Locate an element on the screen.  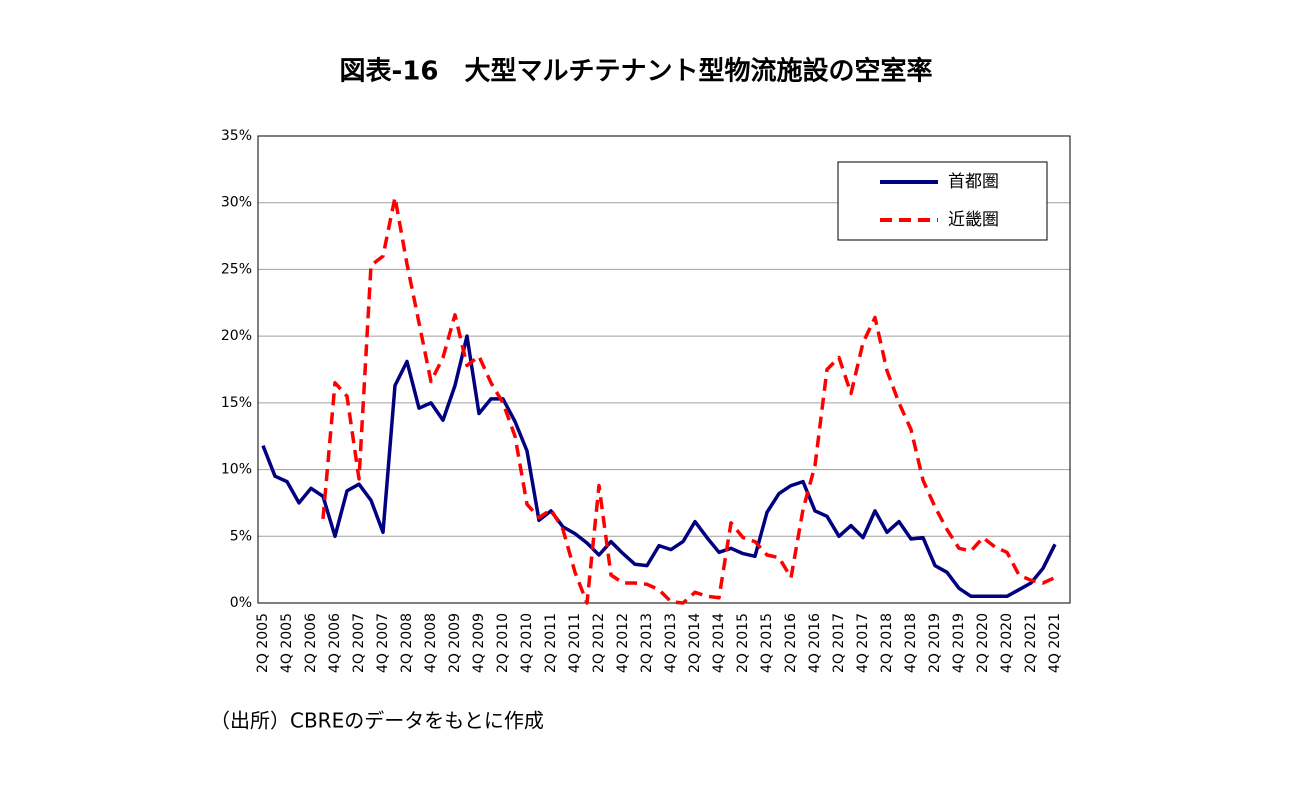
x-tick-label: 2Q 2018 is located at coordinates (887, 643).